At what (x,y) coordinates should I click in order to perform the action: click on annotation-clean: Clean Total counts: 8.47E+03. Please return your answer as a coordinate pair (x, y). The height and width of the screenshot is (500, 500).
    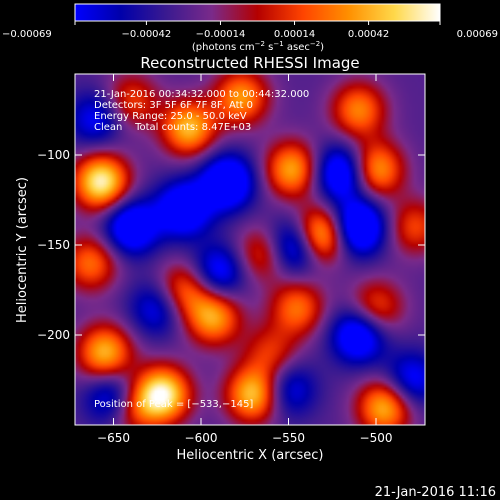
    Looking at the image, I should click on (172, 127).